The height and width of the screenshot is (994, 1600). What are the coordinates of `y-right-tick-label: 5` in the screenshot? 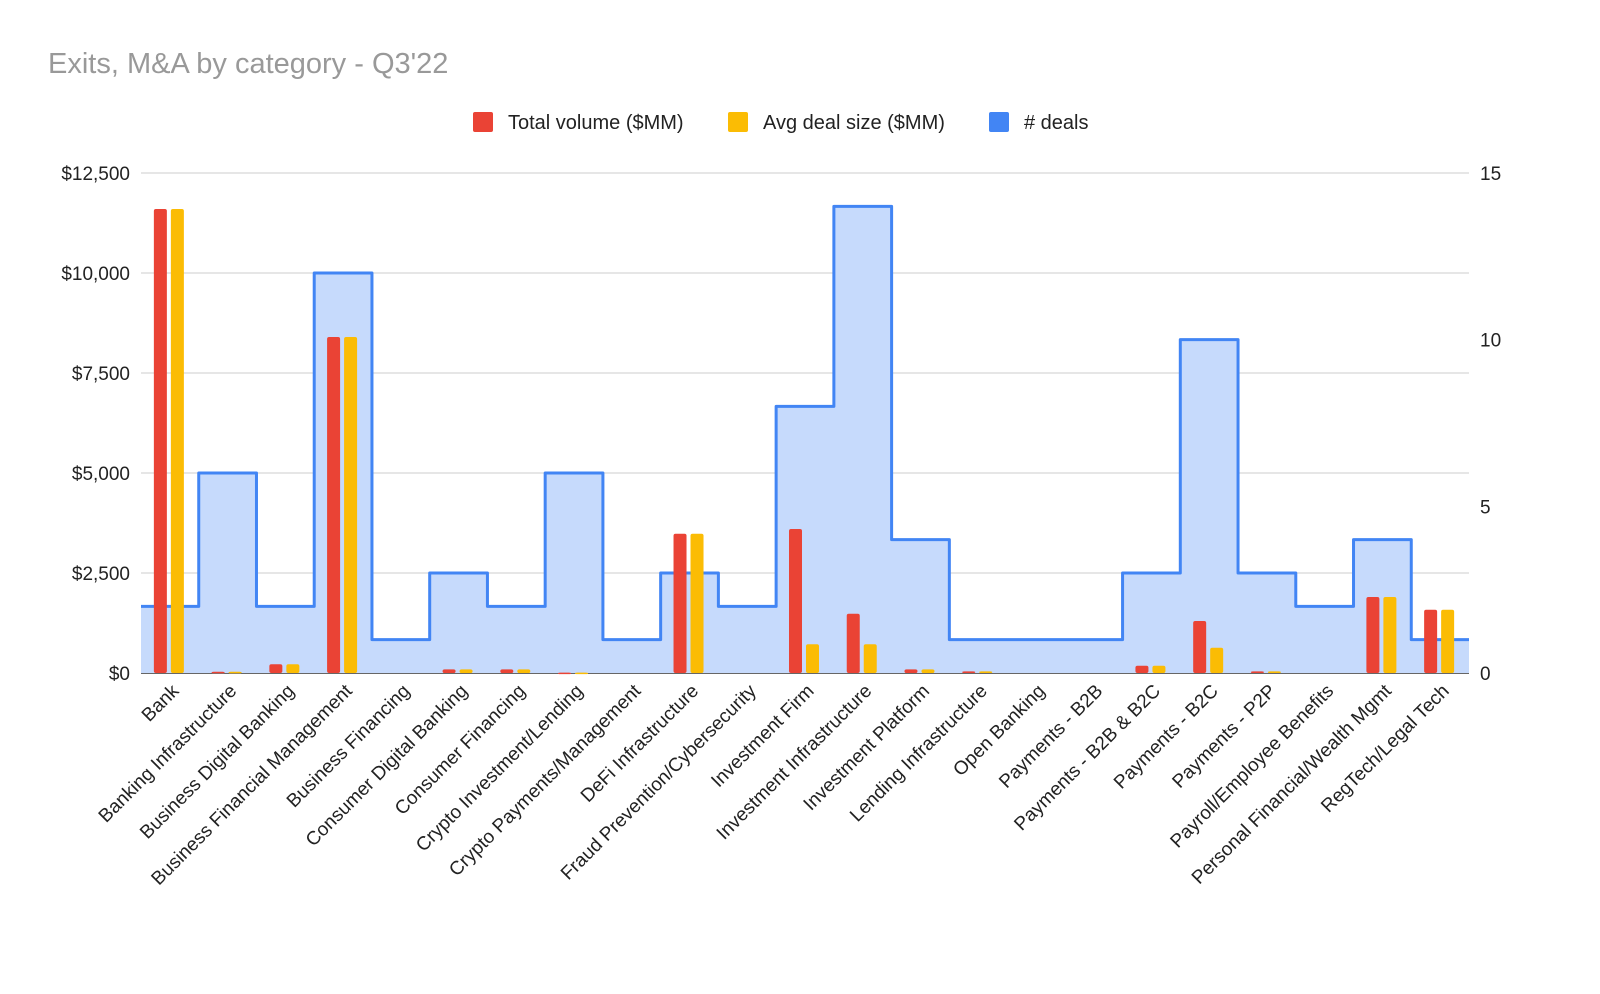 It's located at (1485, 507).